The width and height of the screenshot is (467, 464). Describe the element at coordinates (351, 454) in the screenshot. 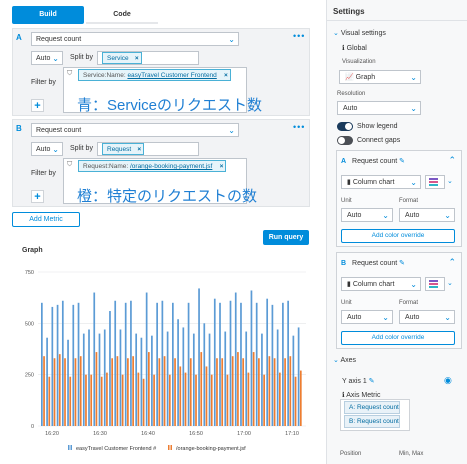

I see `position-label: Position` at that location.